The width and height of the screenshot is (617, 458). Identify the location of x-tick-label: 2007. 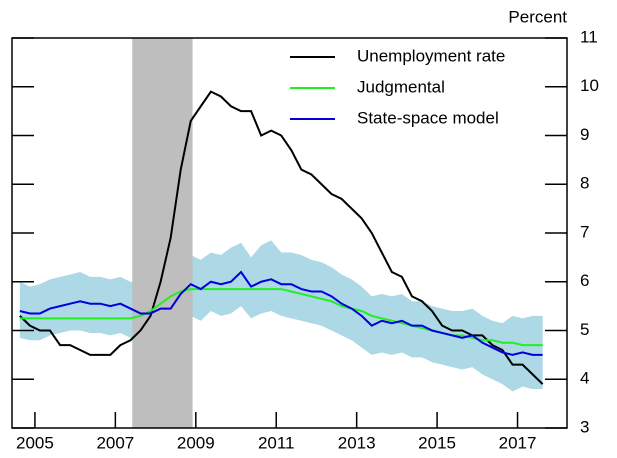
(115, 442).